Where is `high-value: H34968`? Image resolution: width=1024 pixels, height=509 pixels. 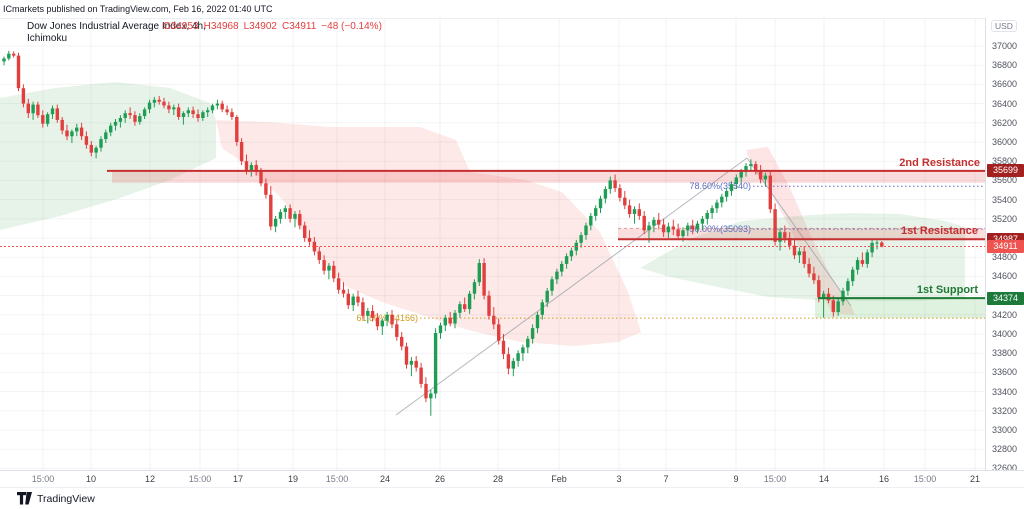 high-value: H34968 is located at coordinates (221, 26).